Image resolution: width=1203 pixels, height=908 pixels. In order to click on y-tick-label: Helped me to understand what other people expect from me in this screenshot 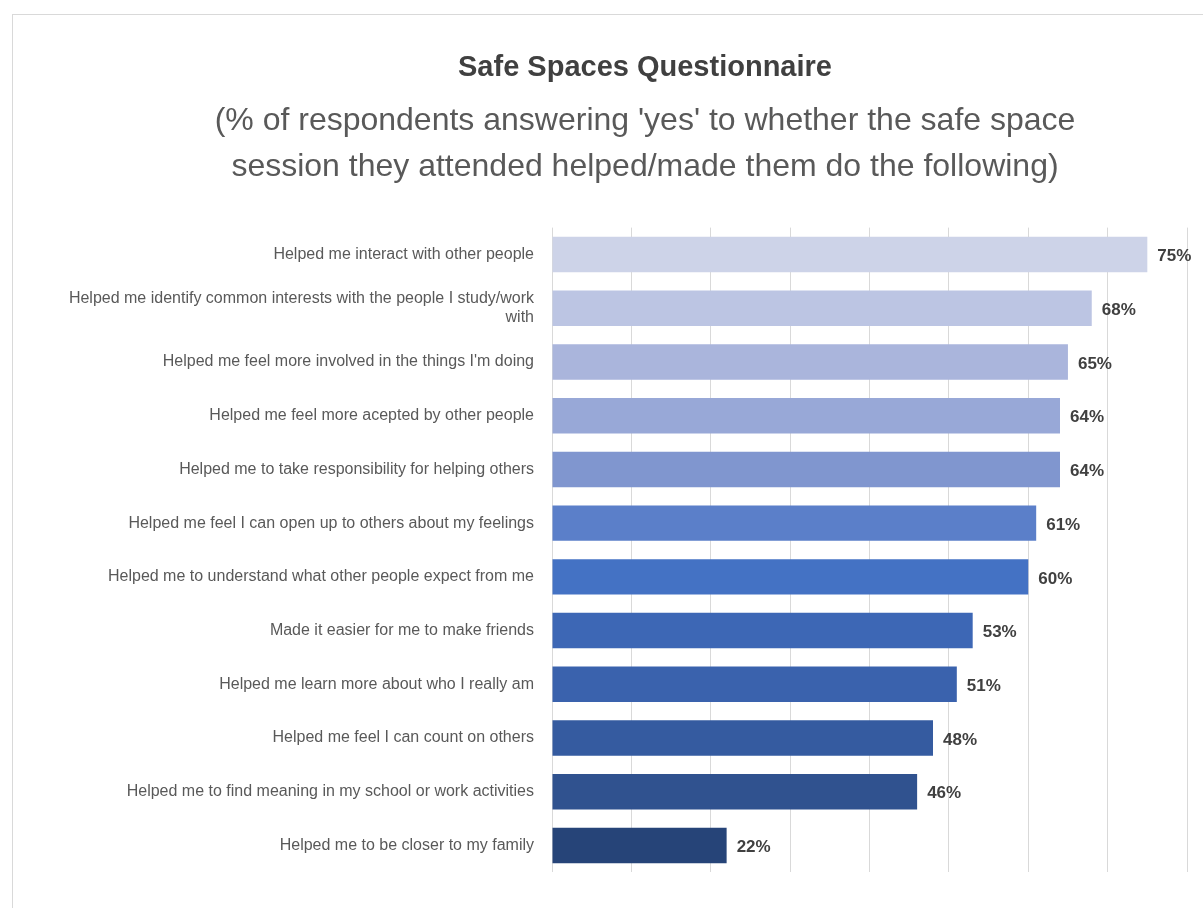, I will do `click(321, 576)`.